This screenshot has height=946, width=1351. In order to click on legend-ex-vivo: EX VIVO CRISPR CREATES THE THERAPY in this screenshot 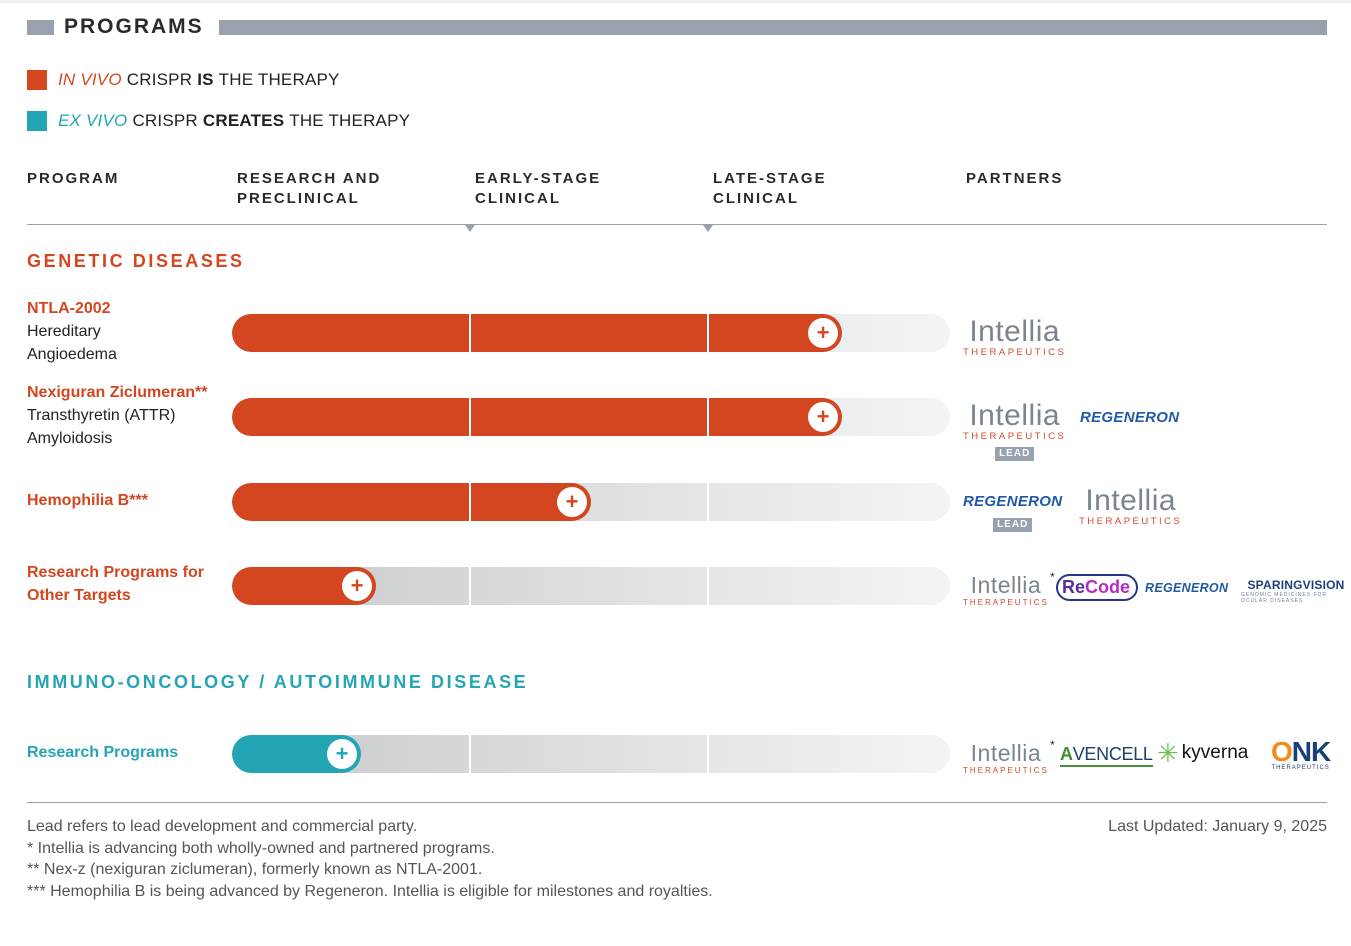, I will do `click(218, 121)`.